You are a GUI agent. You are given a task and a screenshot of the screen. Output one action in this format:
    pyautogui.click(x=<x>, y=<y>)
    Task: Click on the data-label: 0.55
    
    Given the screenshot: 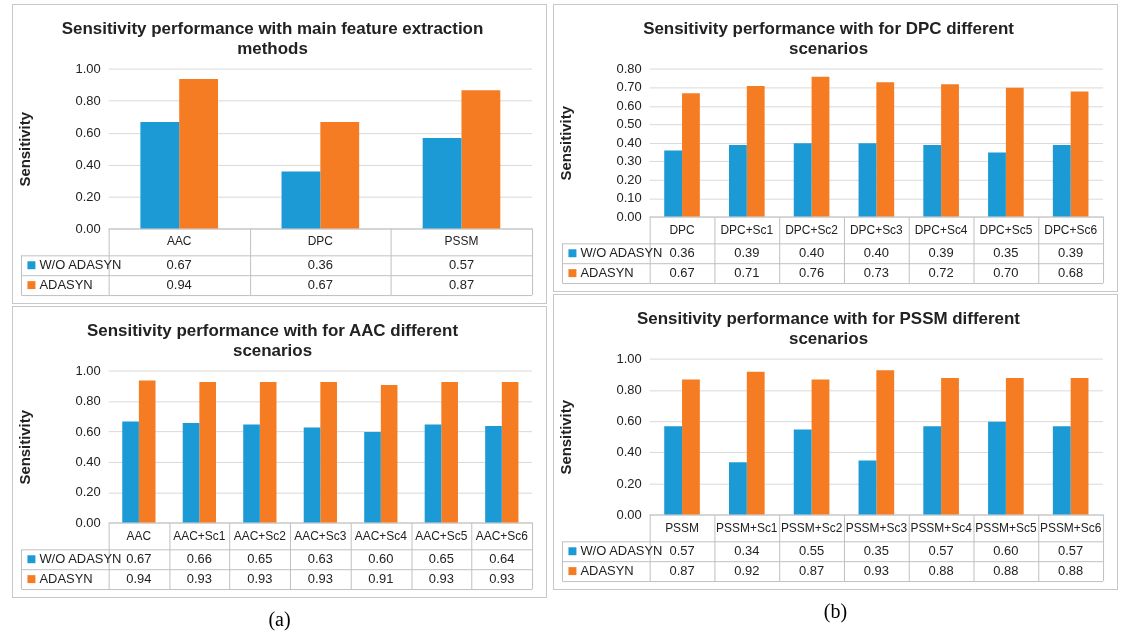 What is the action you would take?
    pyautogui.click(x=811, y=550)
    